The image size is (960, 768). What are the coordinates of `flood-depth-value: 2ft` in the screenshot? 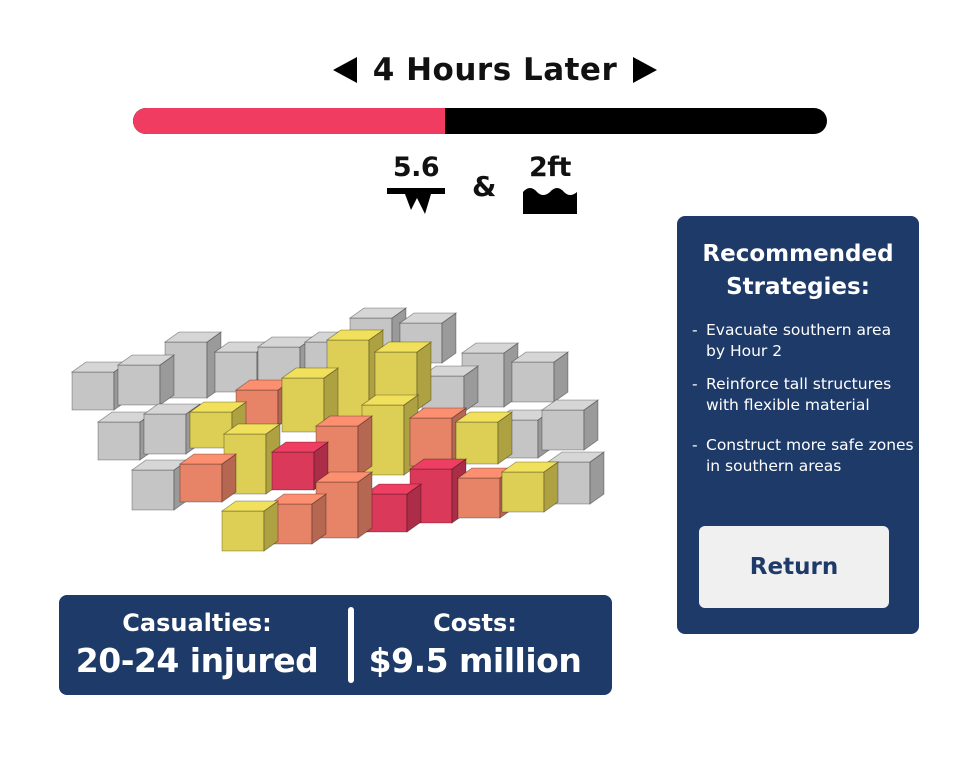 It's located at (550, 167).